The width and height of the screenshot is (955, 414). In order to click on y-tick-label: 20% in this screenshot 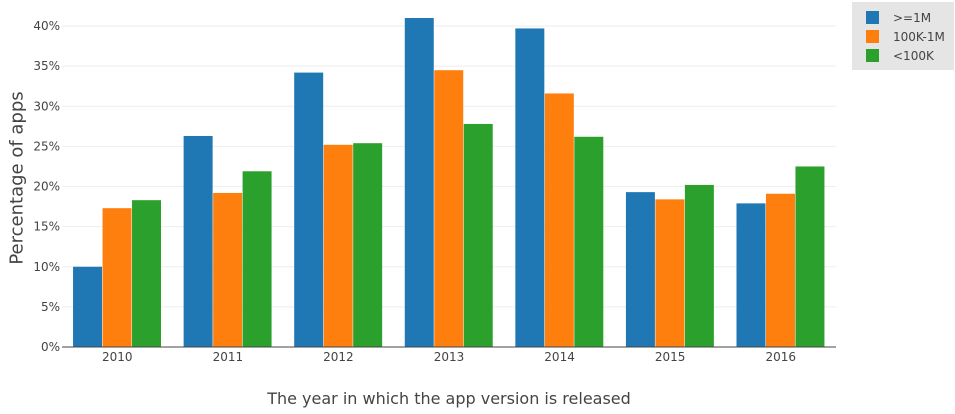, I will do `click(46, 187)`.